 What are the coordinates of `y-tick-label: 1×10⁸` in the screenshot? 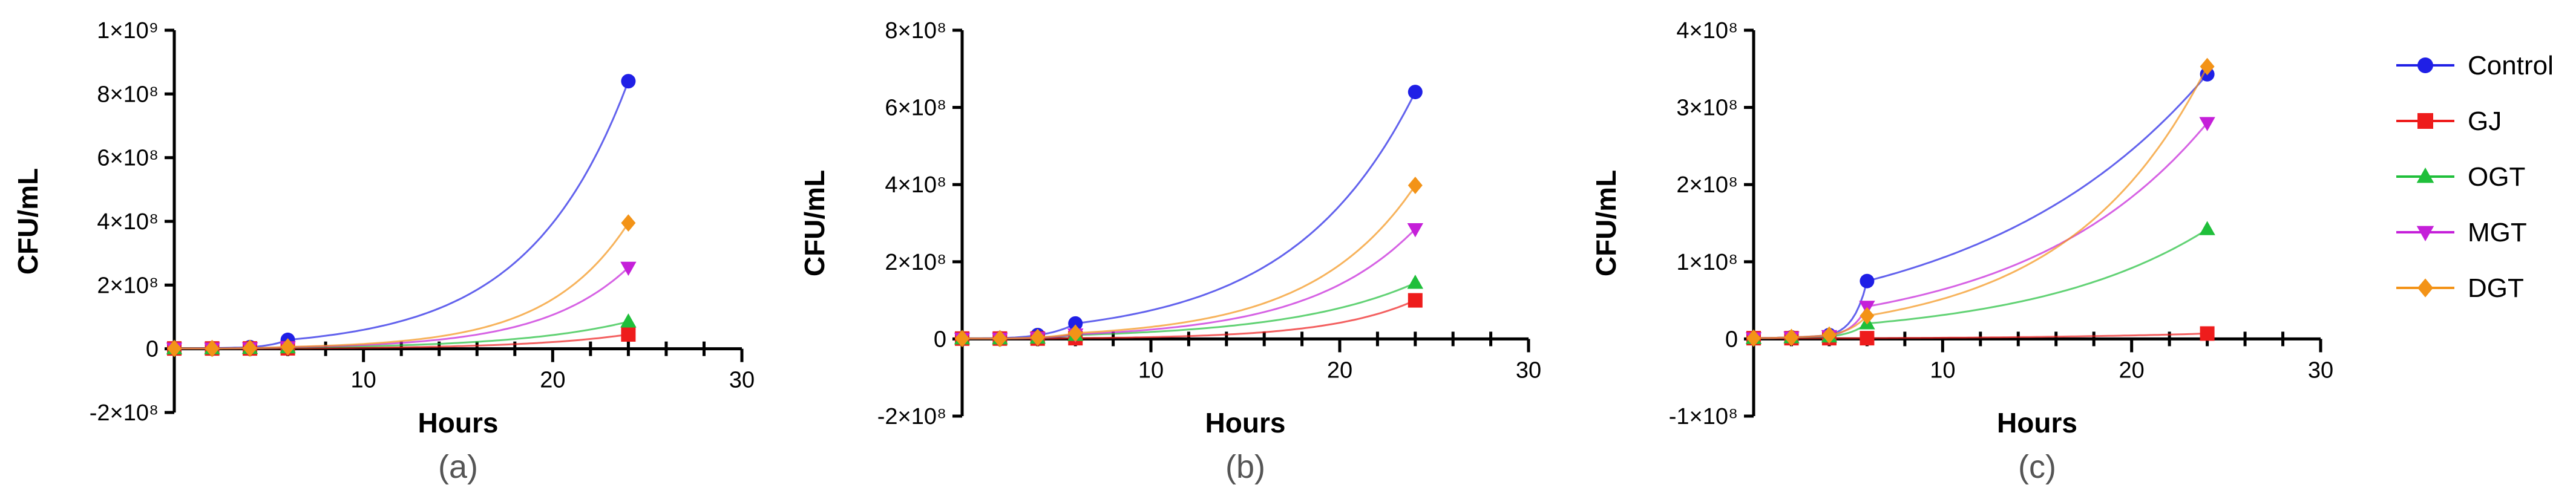 It's located at (1707, 263).